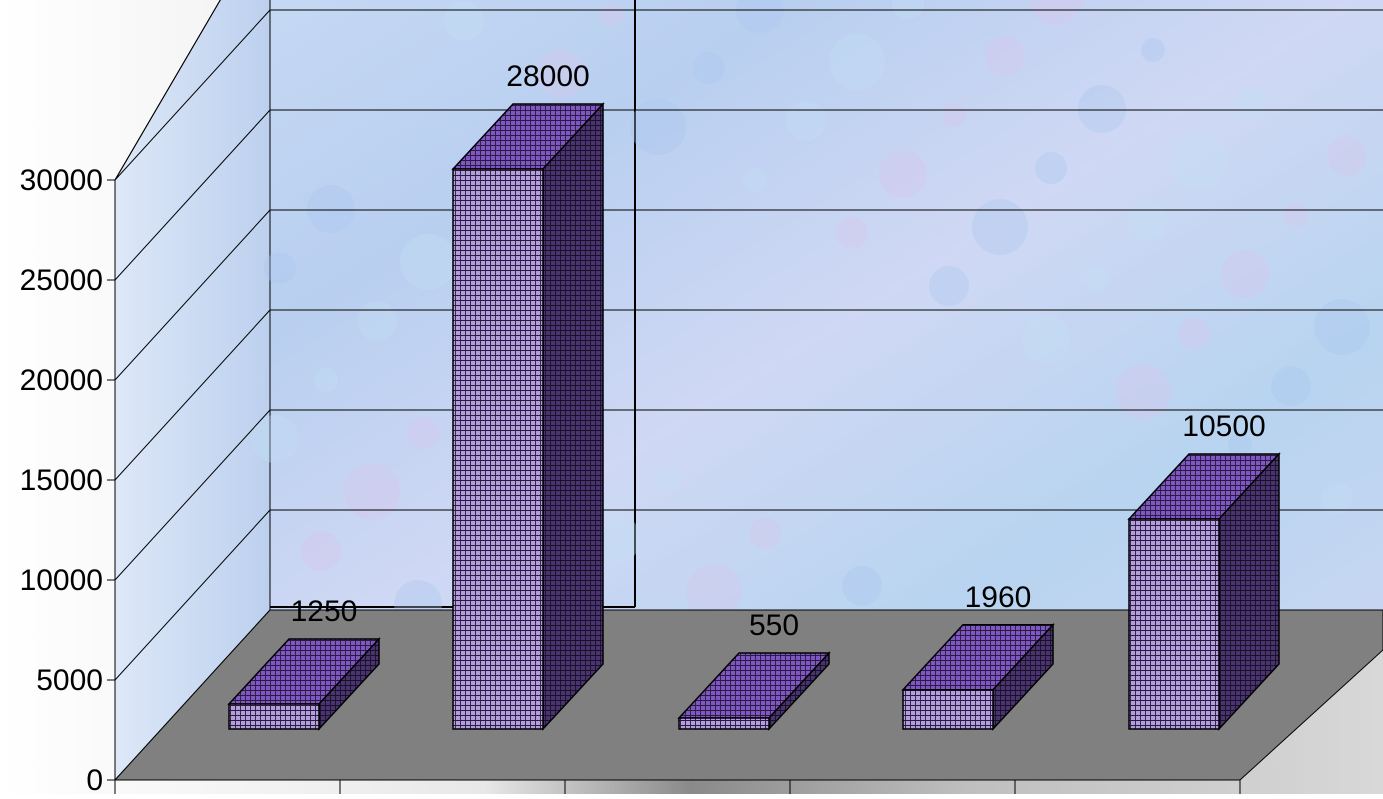 The image size is (1383, 799). I want to click on y-axis: 0 5000 10000 15000 20000 25000 30000, so click(68, 480).